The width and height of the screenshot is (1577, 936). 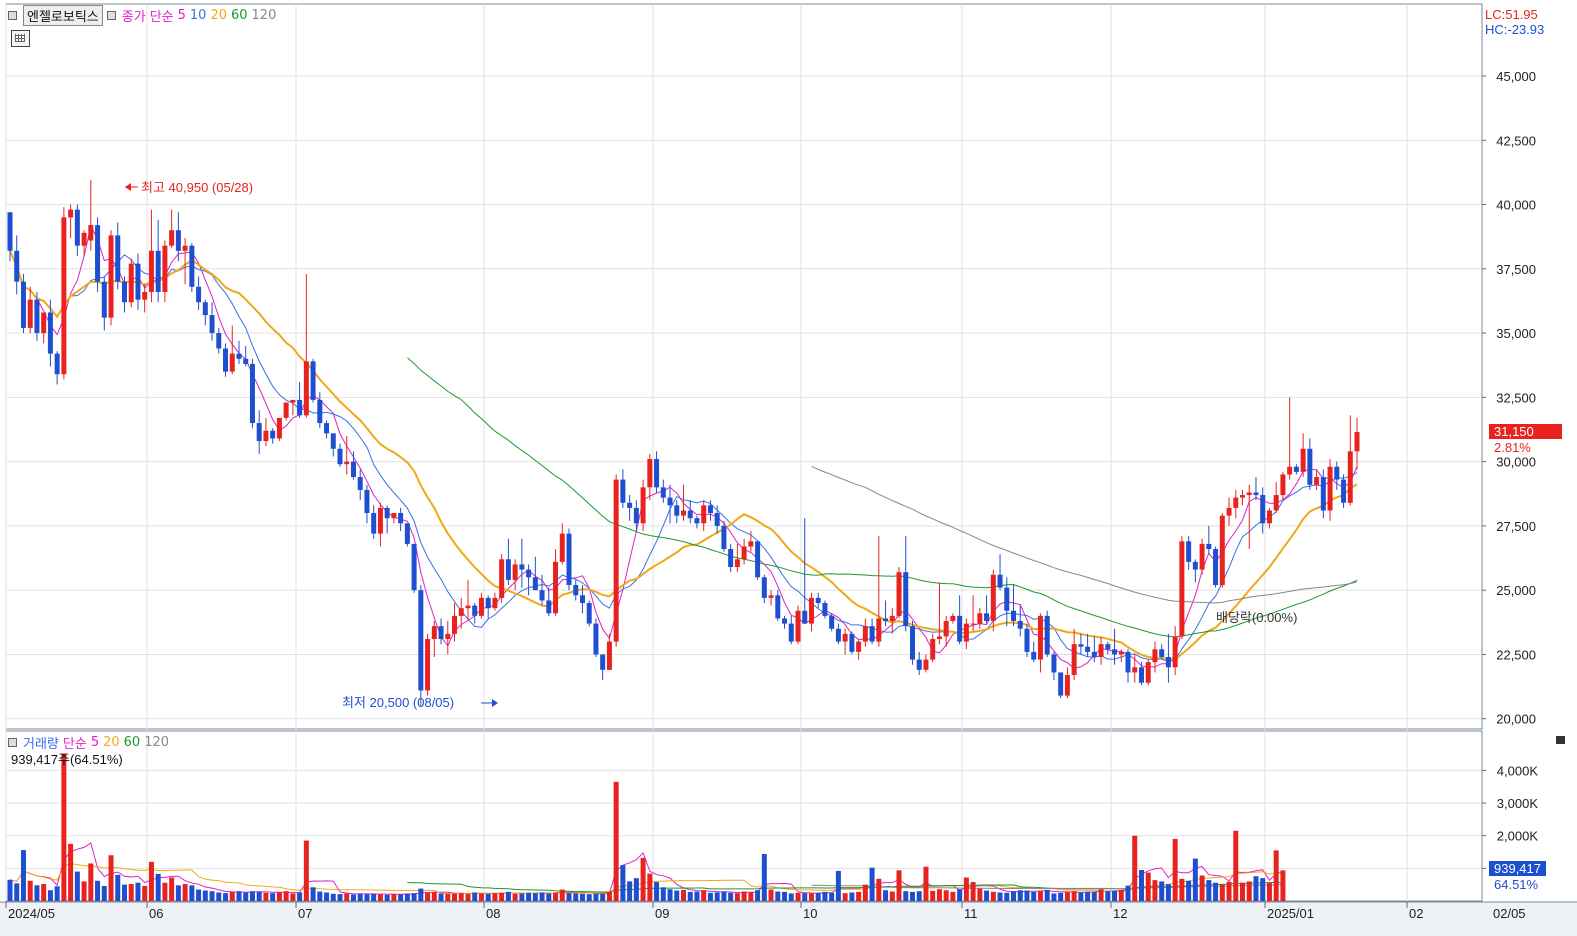 I want to click on volume-label: 거래량, so click(x=41, y=744).